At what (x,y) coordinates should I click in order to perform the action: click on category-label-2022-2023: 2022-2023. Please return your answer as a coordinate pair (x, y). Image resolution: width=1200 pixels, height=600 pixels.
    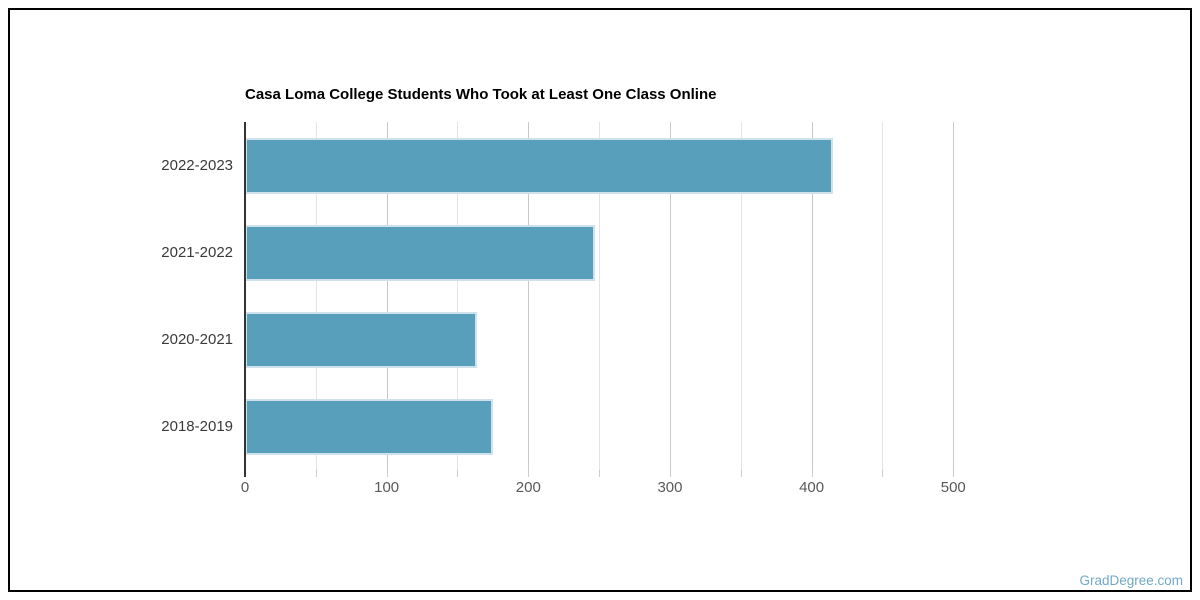
    Looking at the image, I should click on (197, 165).